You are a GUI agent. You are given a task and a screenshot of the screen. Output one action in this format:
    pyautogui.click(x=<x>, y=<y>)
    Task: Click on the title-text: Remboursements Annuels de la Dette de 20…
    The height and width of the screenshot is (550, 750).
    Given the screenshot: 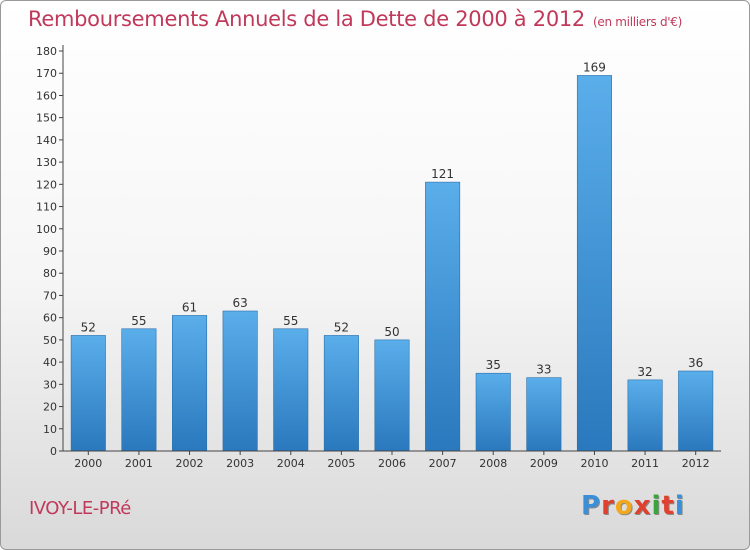 What is the action you would take?
    pyautogui.click(x=306, y=19)
    